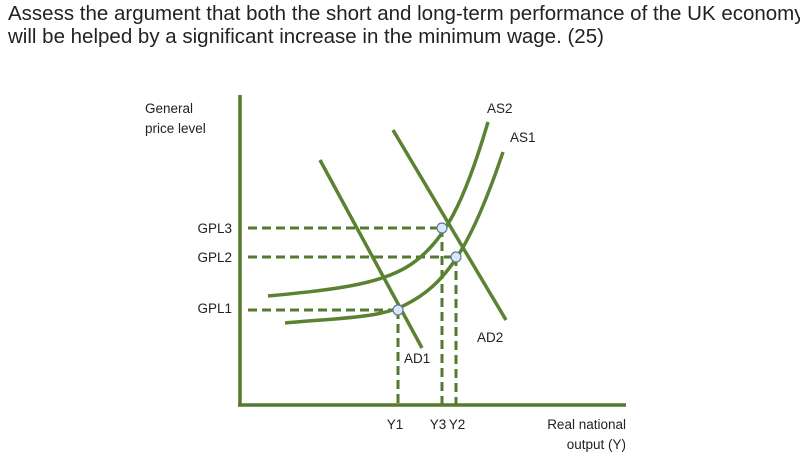  I want to click on output-label: Y2, so click(457, 424).